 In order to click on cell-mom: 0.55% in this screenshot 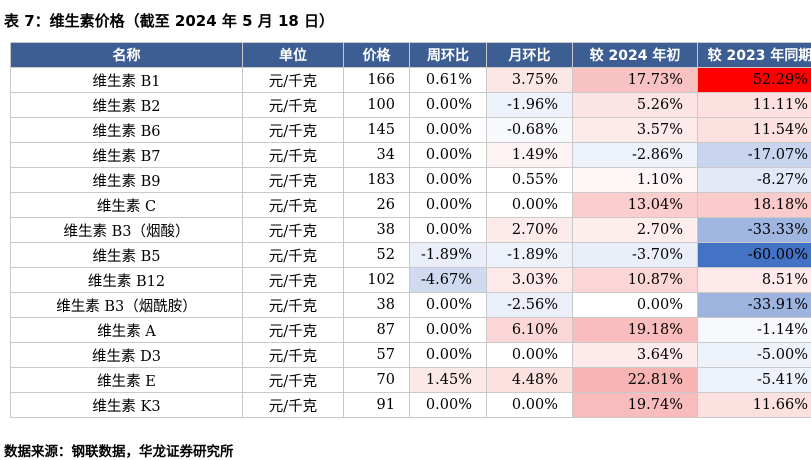, I will do `click(530, 180)`.